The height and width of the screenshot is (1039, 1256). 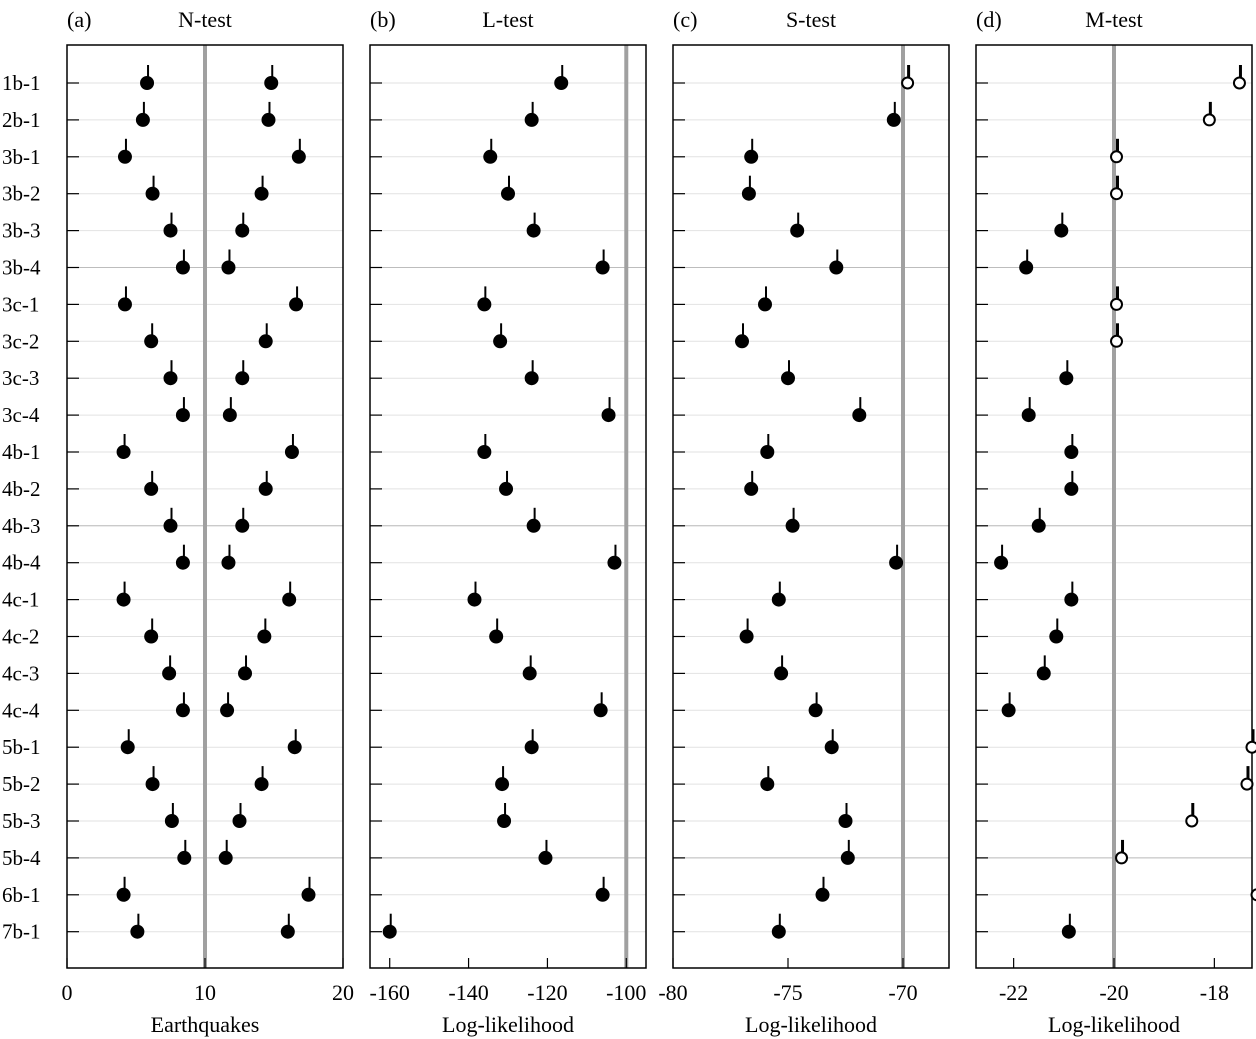 What do you see at coordinates (216, 502) in the screenshot?
I see `panel-a-points` at bounding box center [216, 502].